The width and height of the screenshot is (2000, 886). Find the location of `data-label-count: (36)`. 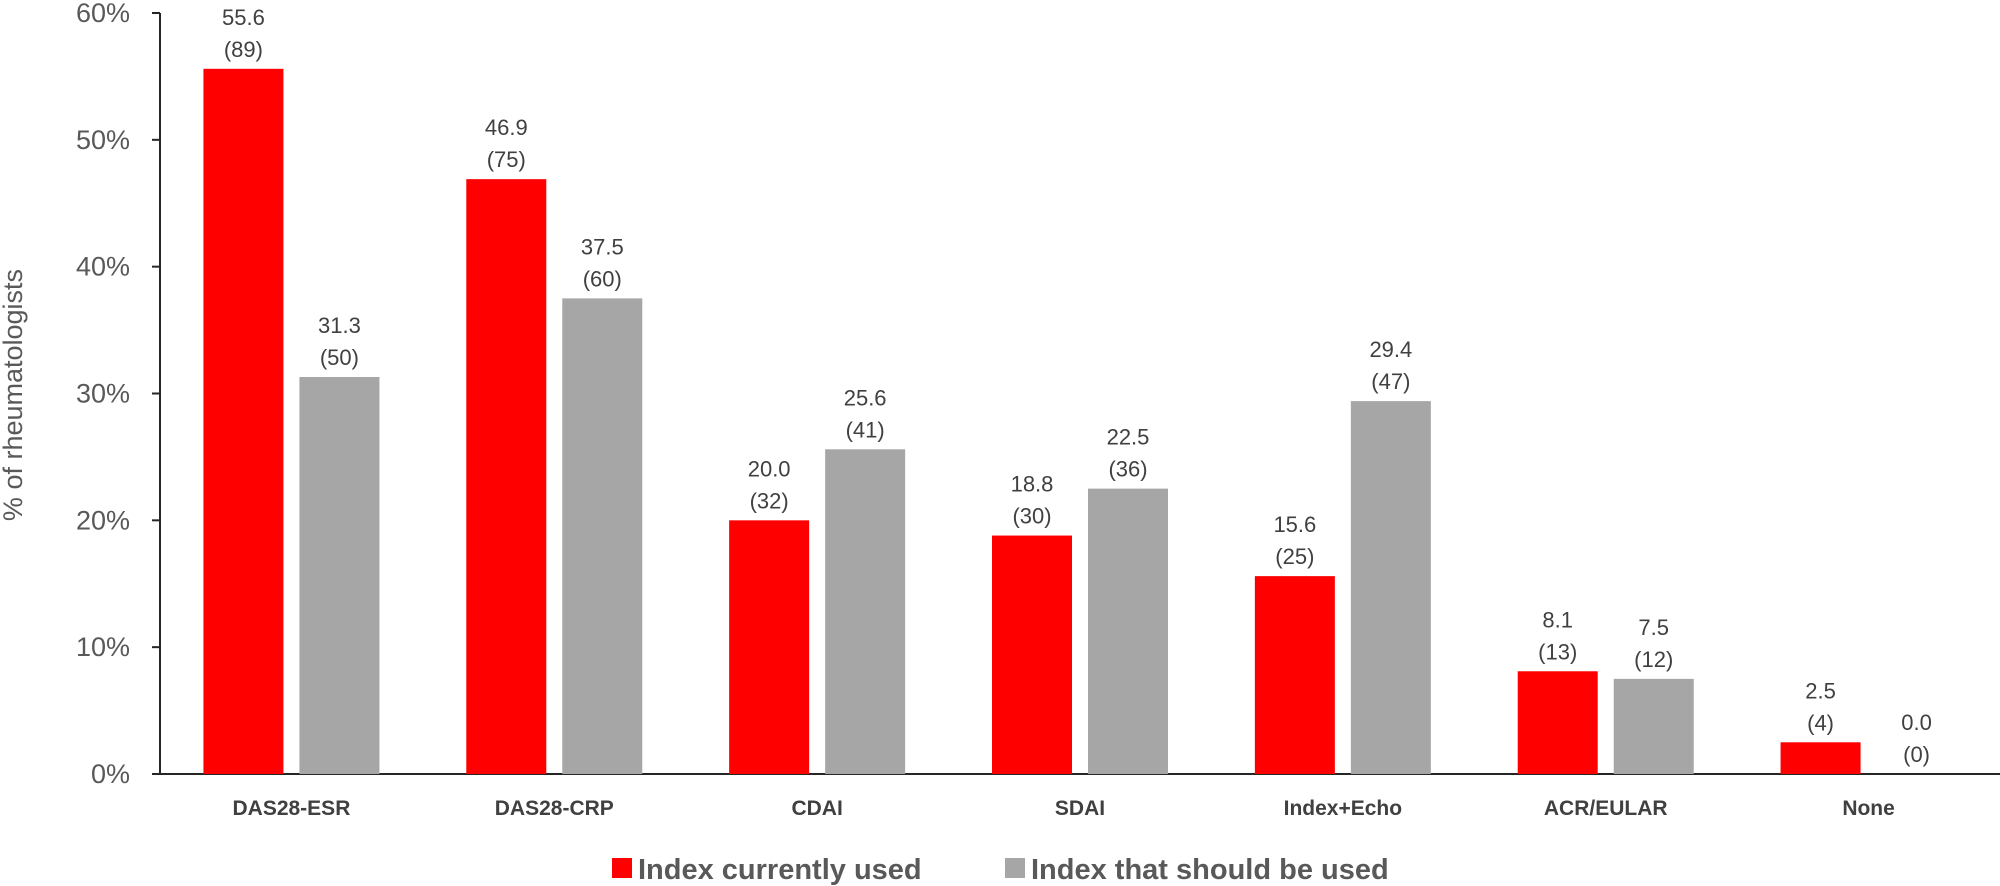

data-label-count: (36) is located at coordinates (1127, 469).